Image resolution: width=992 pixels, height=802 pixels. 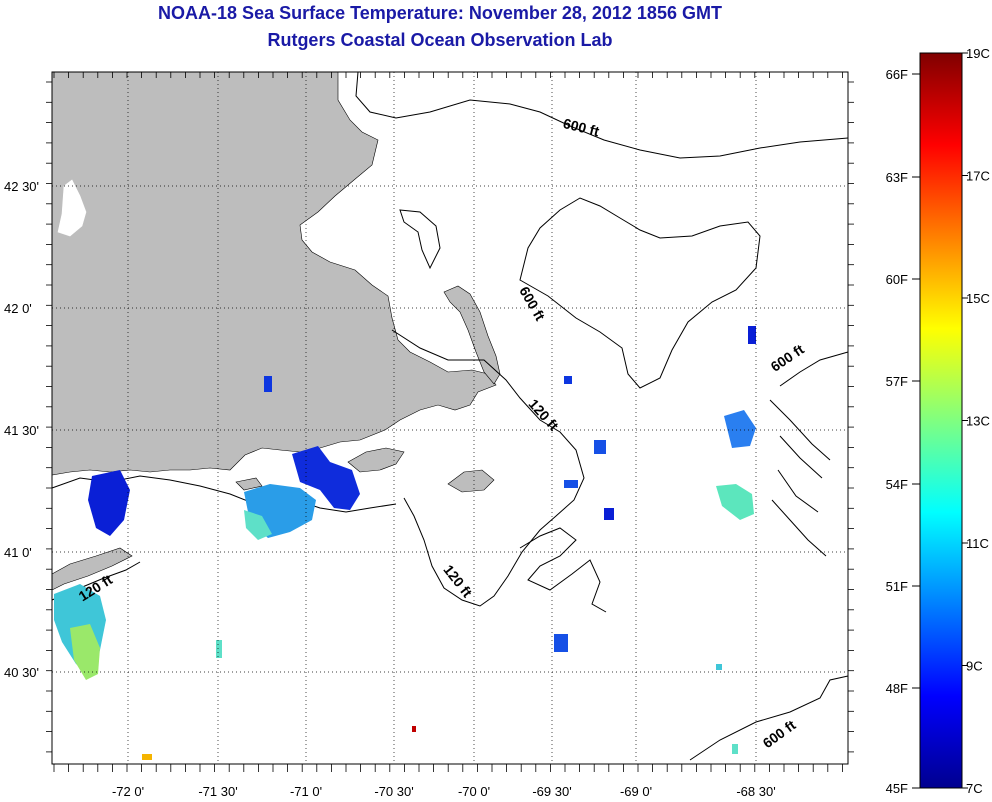 I want to click on contour-600ft-north, so click(x=602, y=115).